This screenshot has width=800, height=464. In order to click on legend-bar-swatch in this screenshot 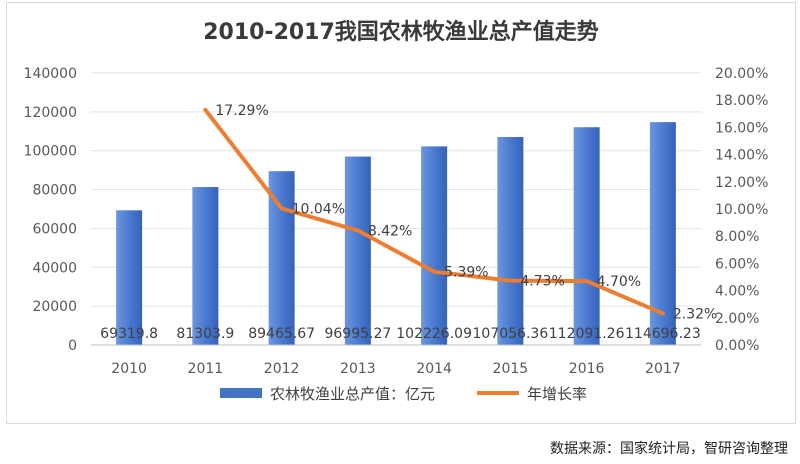, I will do `click(241, 393)`.